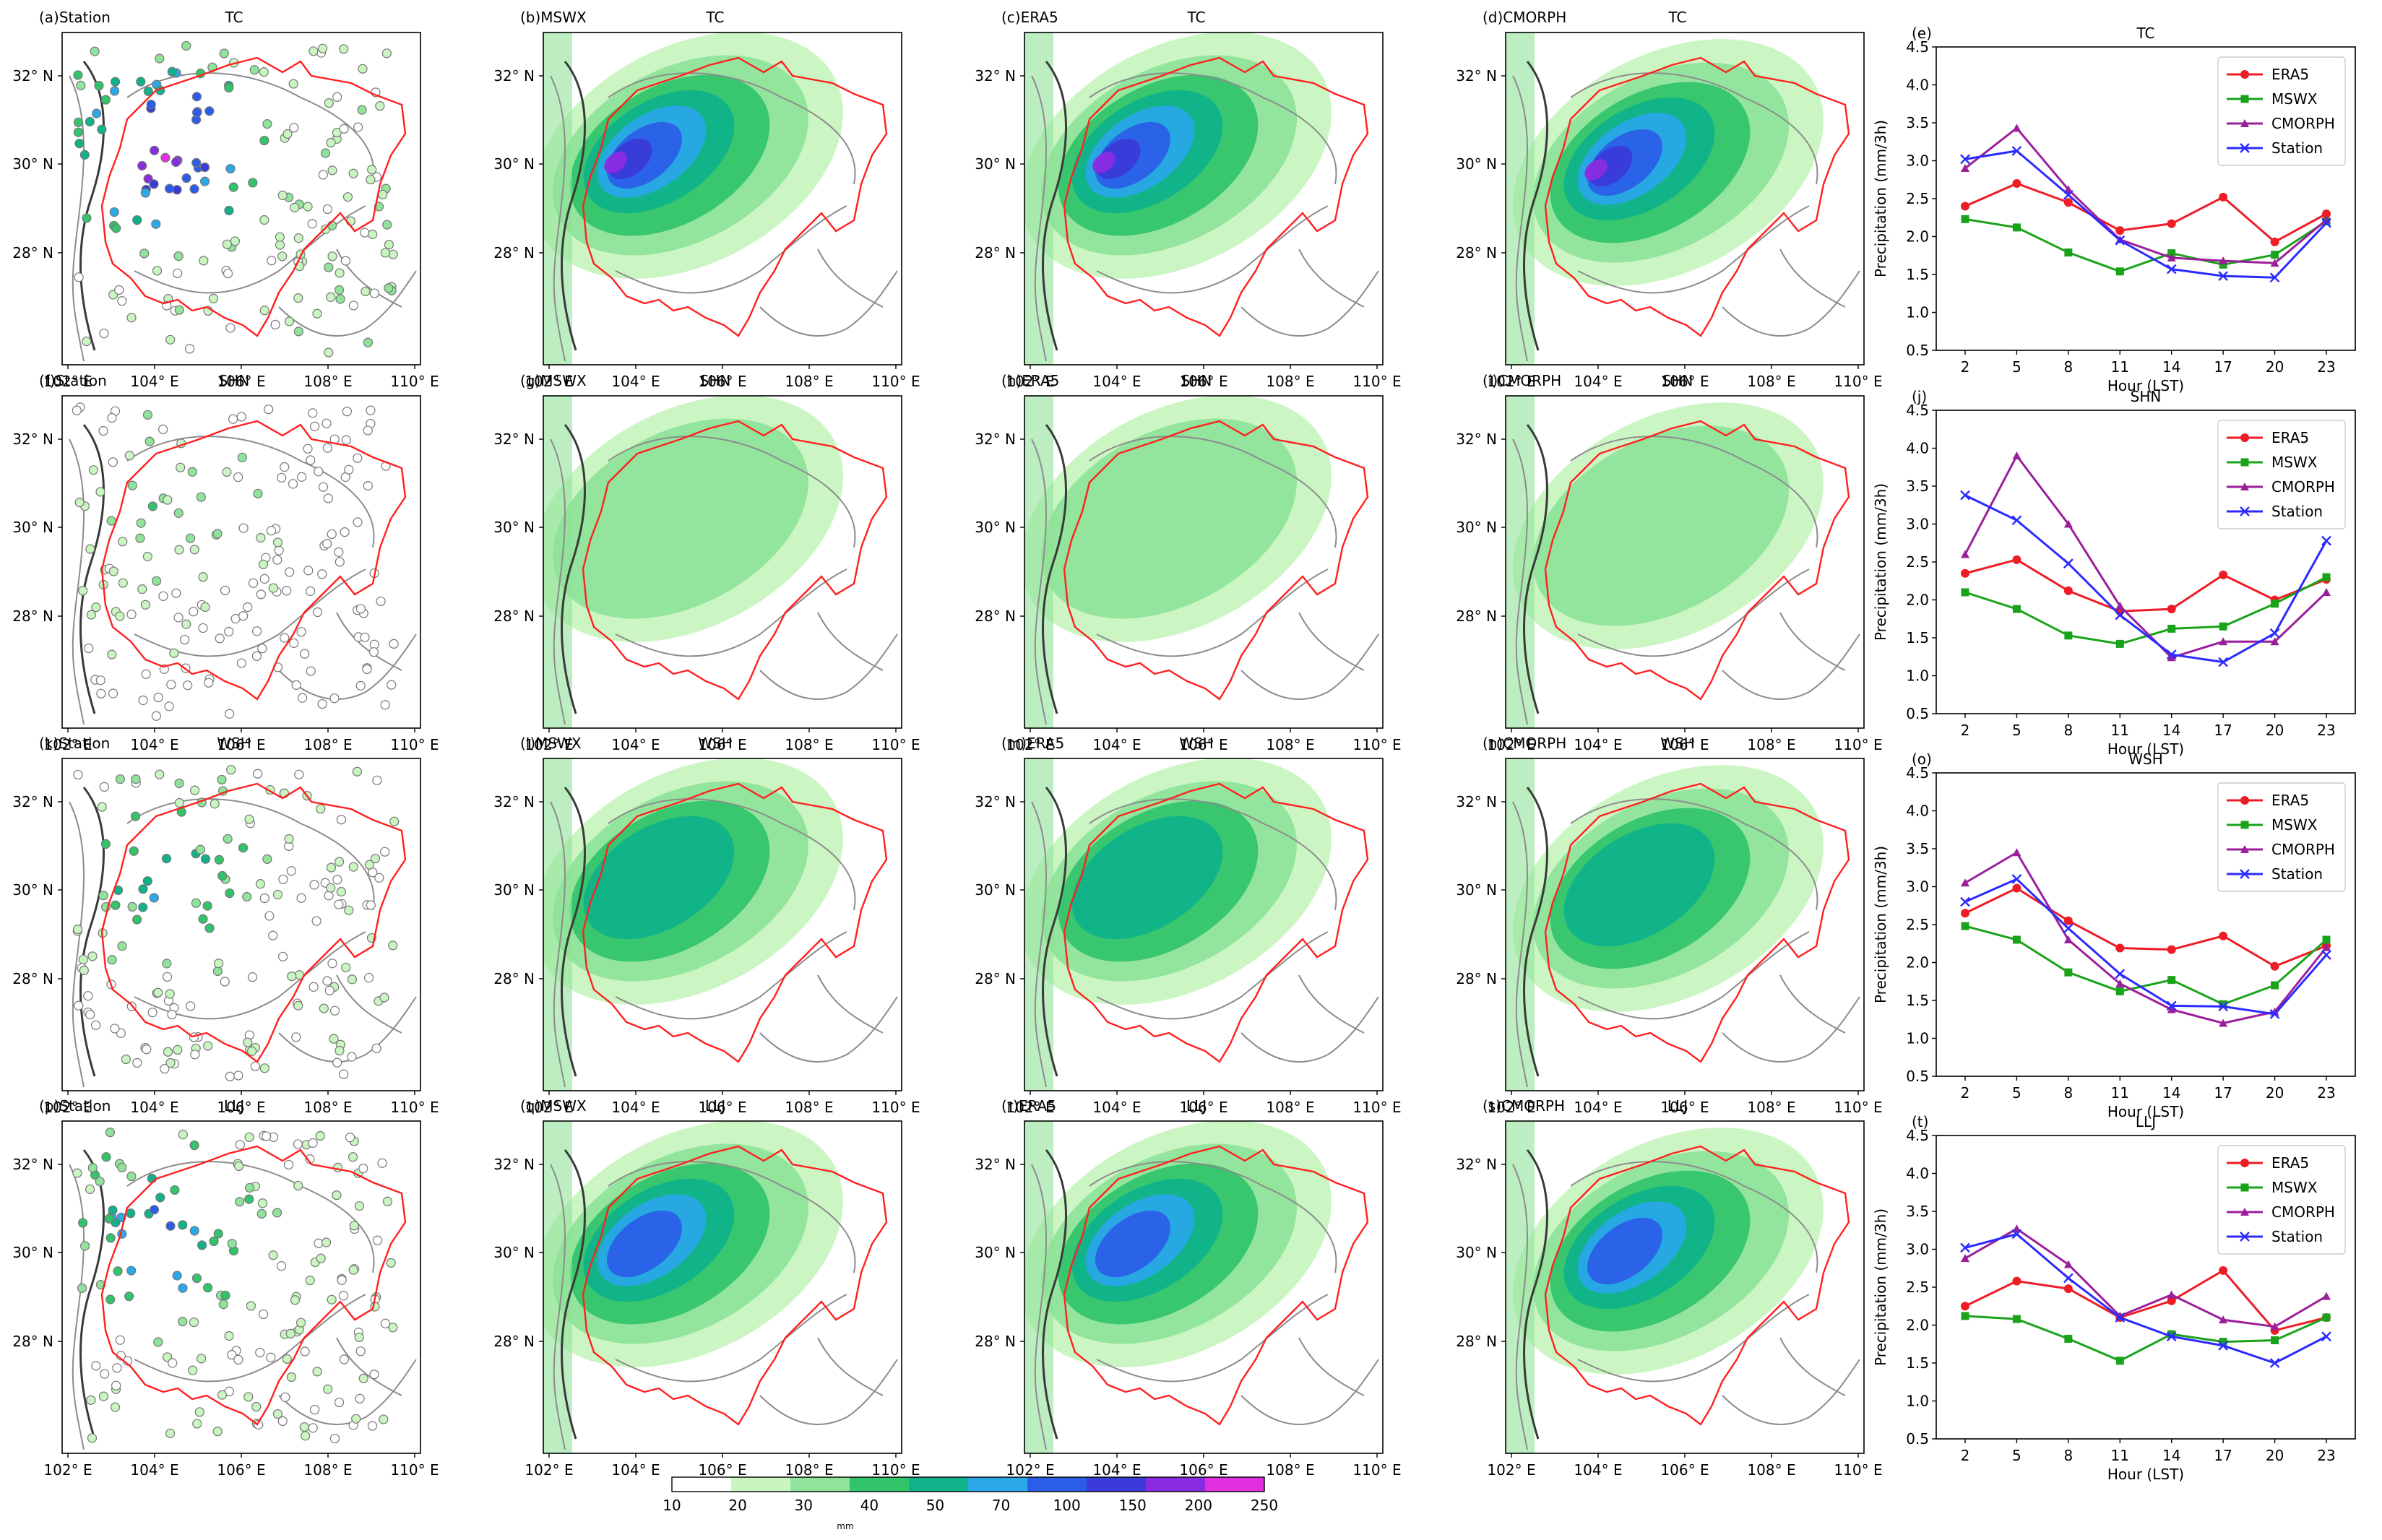 The width and height of the screenshot is (2382, 1540). Describe the element at coordinates (895, 381) in the screenshot. I see `x-tick-label: 110° E` at that location.